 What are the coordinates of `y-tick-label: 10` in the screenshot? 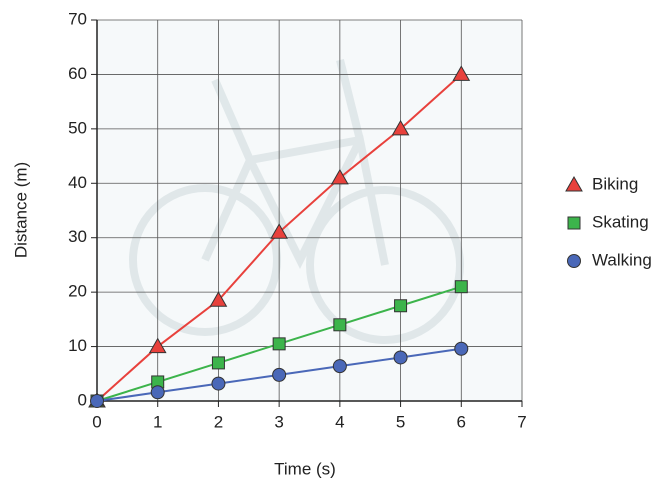 It's located at (77, 345).